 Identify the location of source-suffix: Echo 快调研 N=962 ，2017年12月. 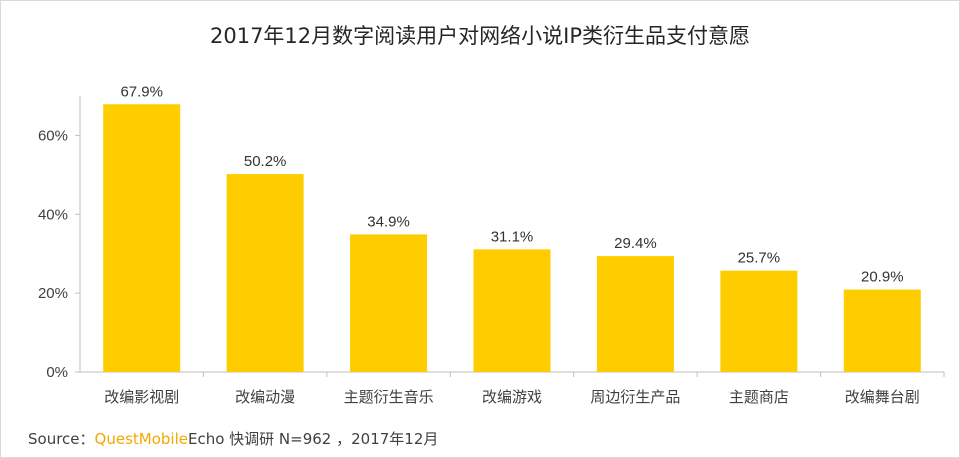
(313, 439).